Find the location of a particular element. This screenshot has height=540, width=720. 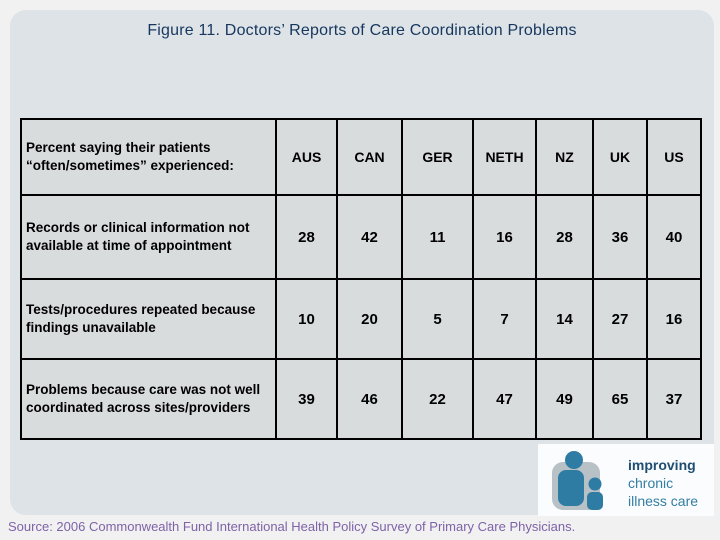

column-header-us: US is located at coordinates (674, 157).